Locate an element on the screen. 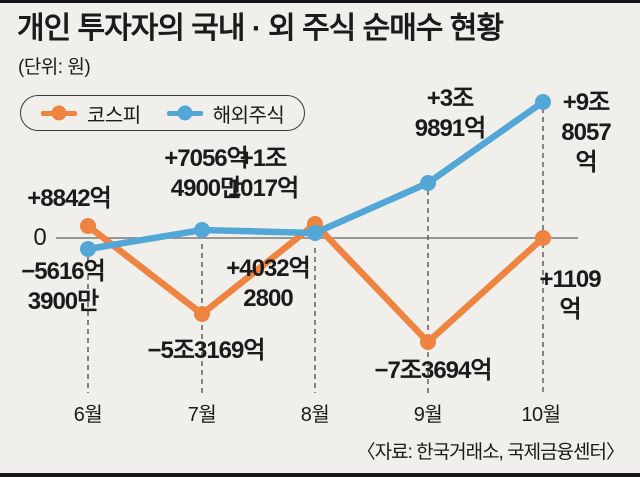 The image size is (640, 477). point-label-overseas-aug: +1조 1017억 is located at coordinates (263, 173).